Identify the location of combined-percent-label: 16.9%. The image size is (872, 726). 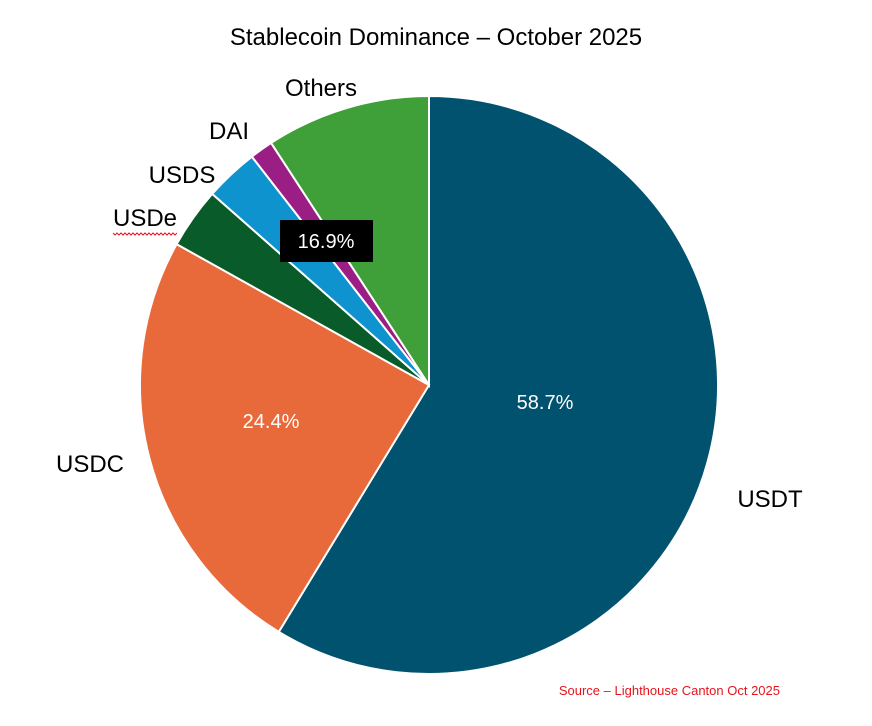
(326, 242).